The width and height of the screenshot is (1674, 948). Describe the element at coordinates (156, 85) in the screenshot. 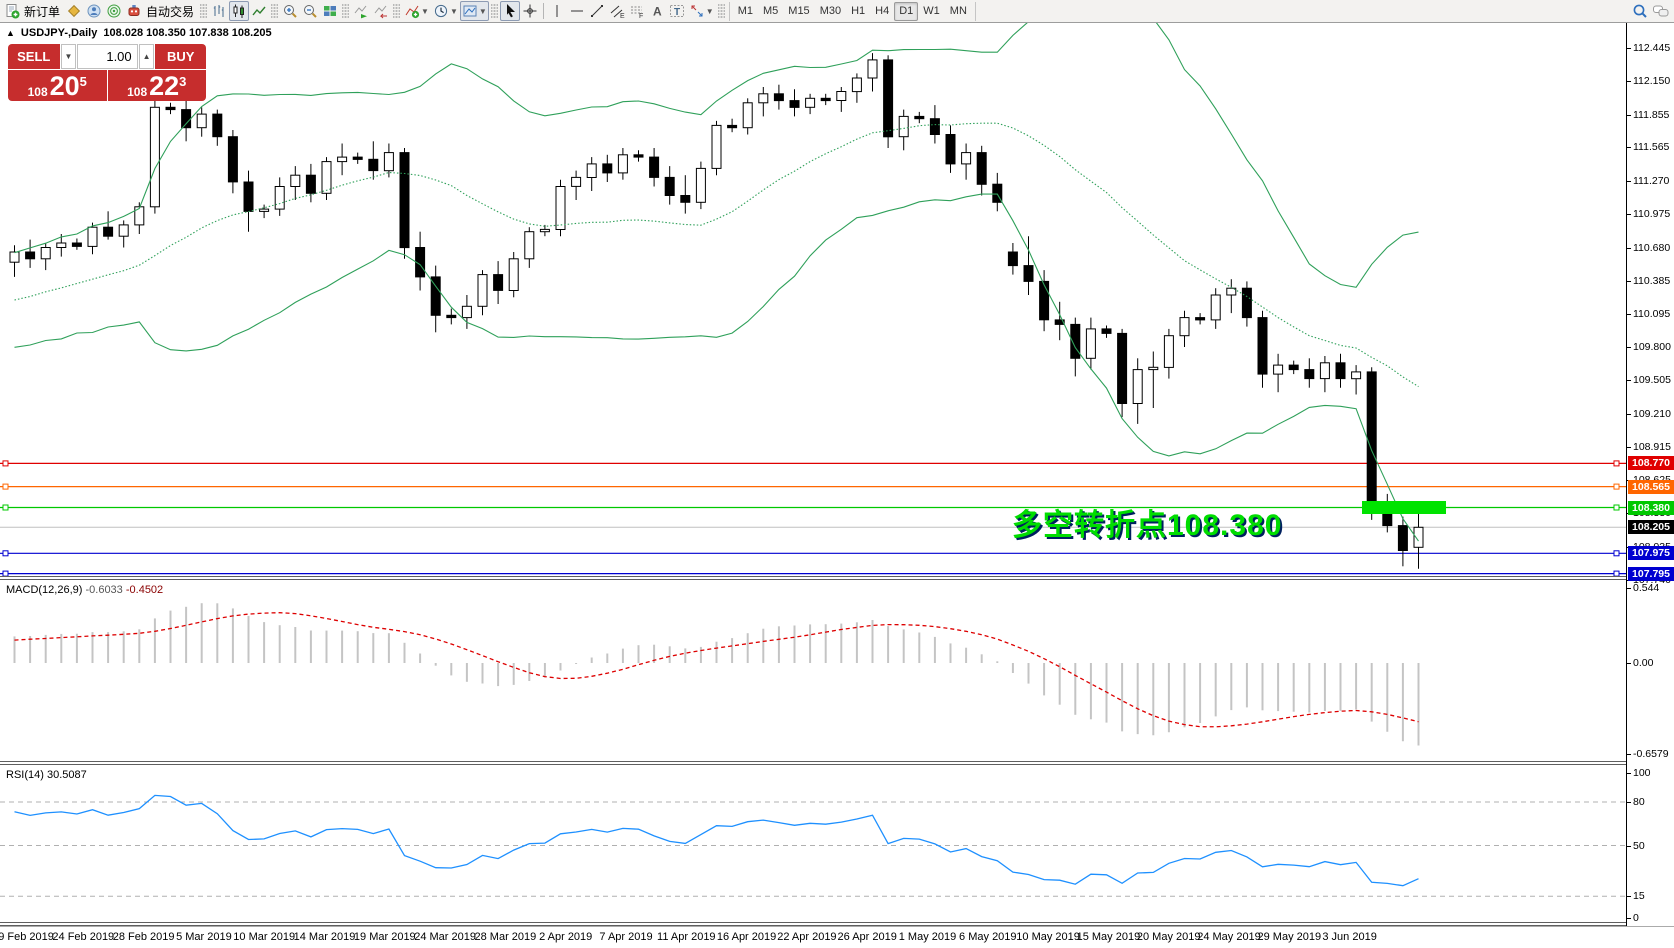

I see `buy-price-display: 108 22 3` at that location.